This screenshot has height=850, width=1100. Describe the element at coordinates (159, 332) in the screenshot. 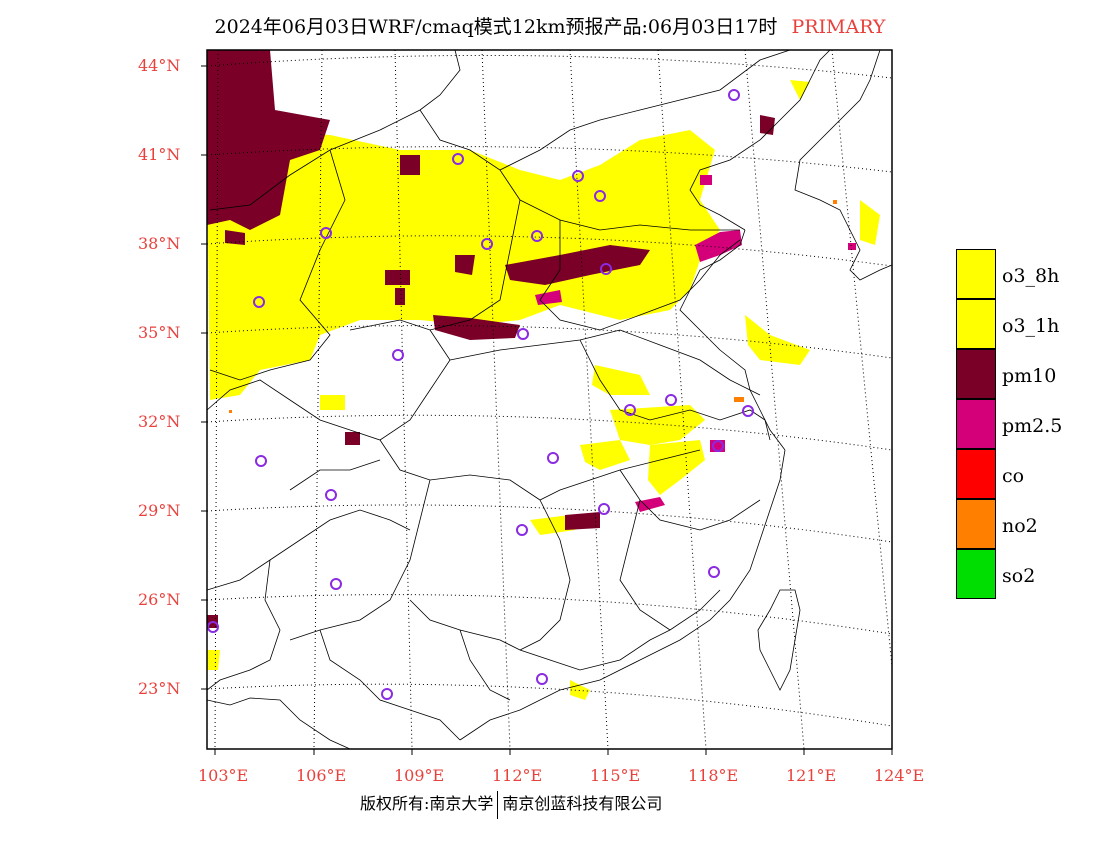

I see `lat-label-35: 35°N` at that location.